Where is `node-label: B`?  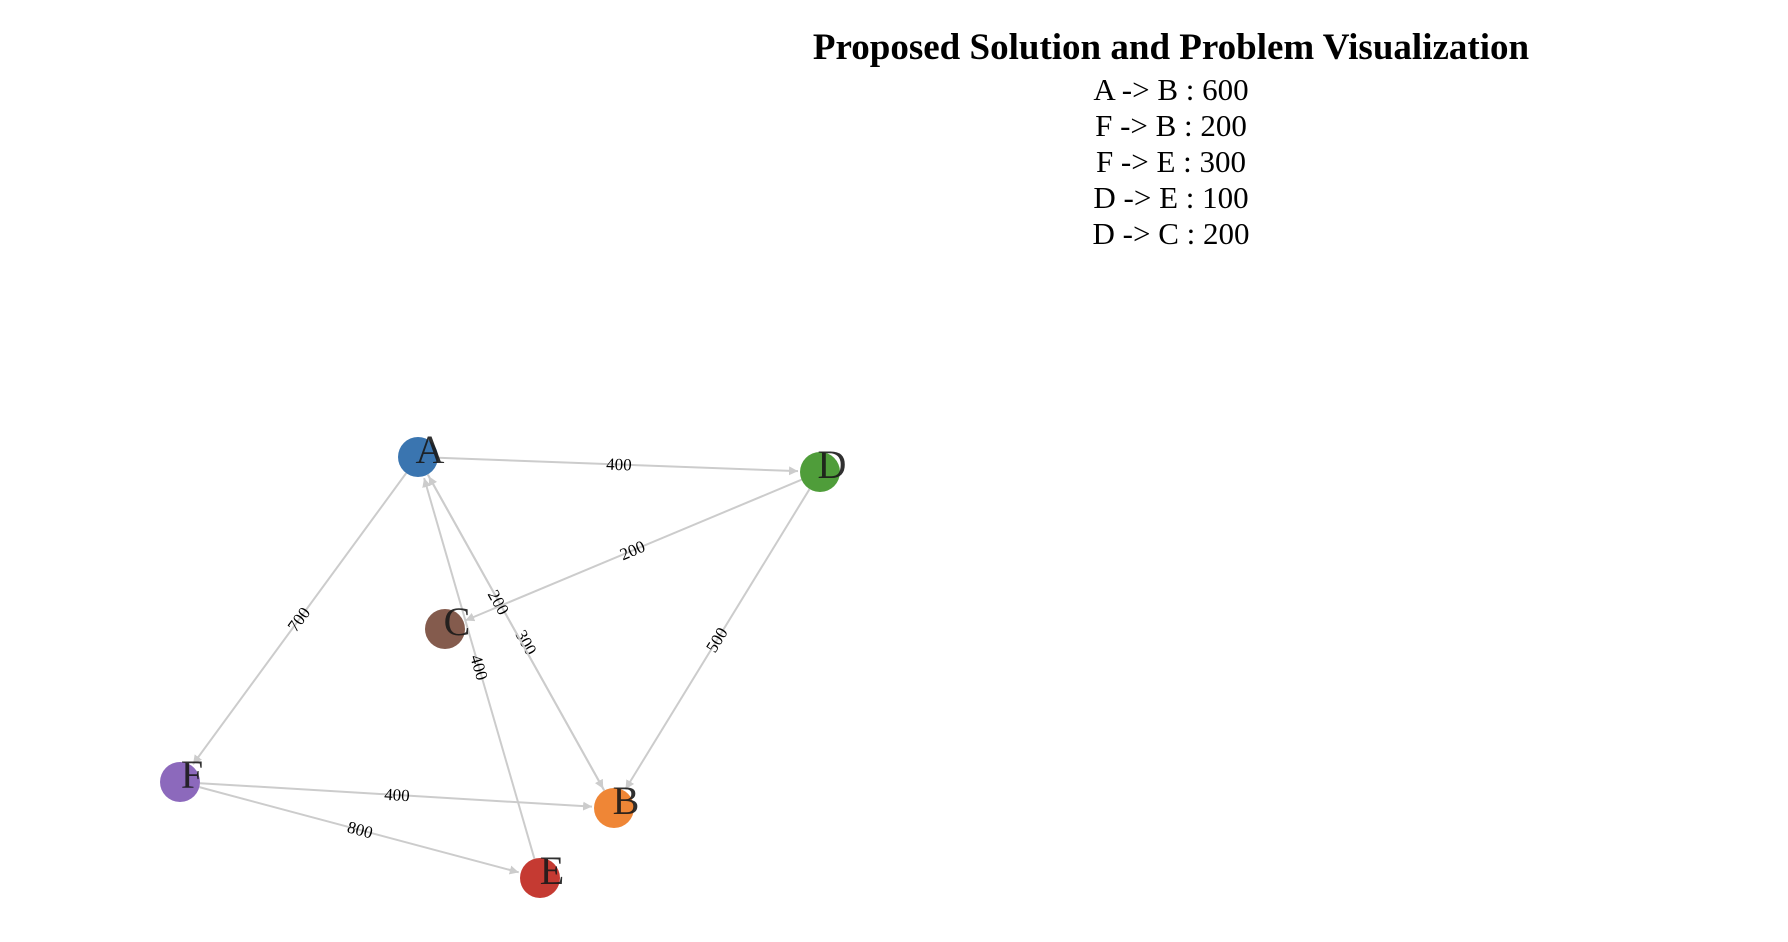 node-label: B is located at coordinates (626, 800).